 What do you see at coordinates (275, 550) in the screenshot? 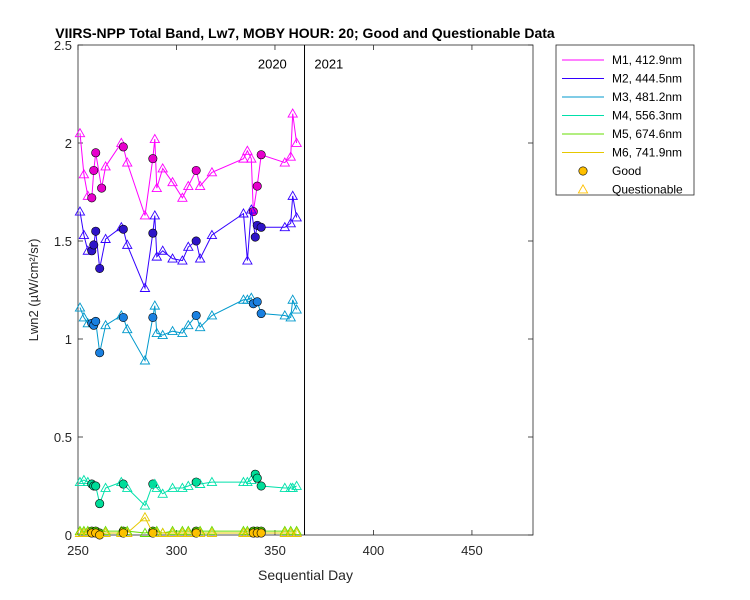
I see `x-tick-label: 350` at bounding box center [275, 550].